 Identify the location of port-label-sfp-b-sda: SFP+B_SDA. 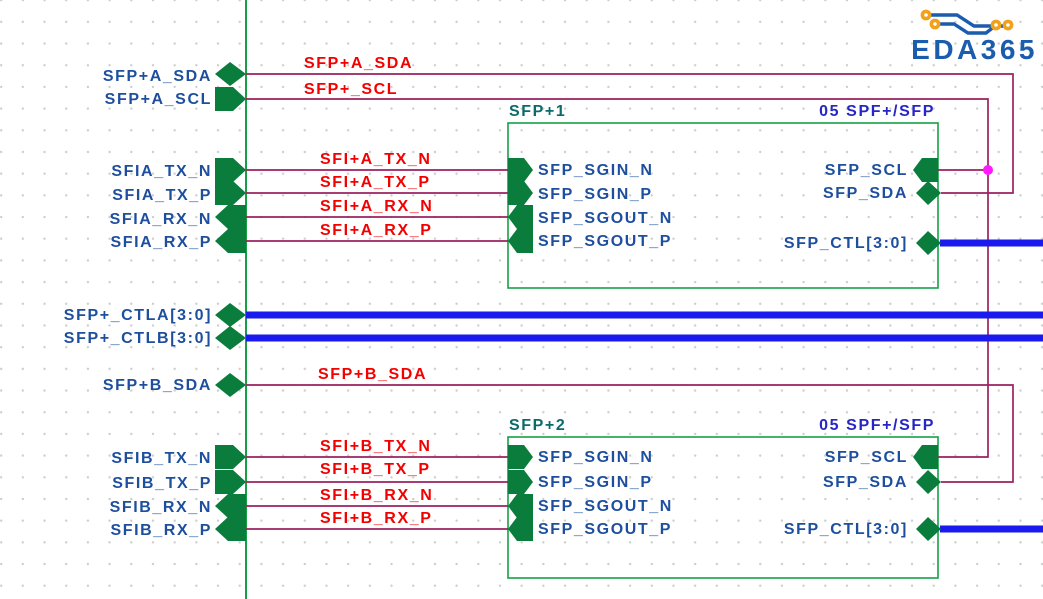
(157, 385).